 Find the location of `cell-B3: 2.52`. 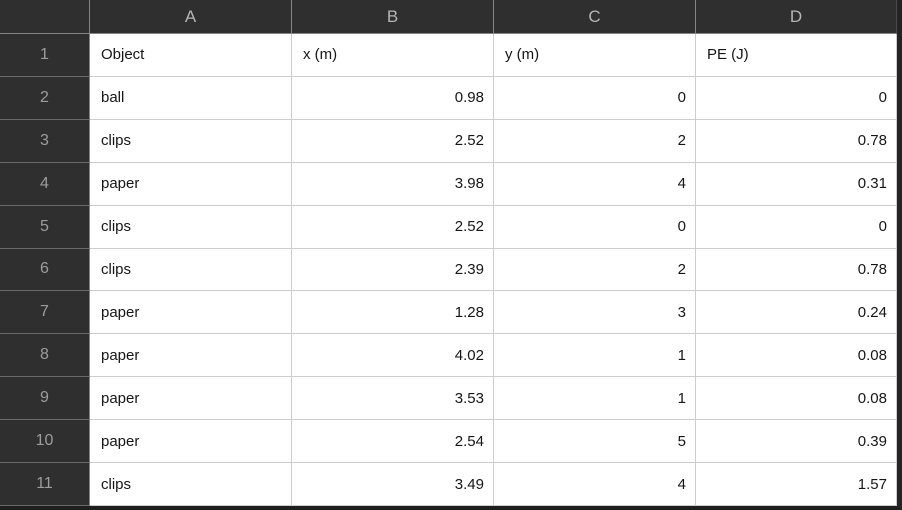

cell-B3: 2.52 is located at coordinates (393, 141).